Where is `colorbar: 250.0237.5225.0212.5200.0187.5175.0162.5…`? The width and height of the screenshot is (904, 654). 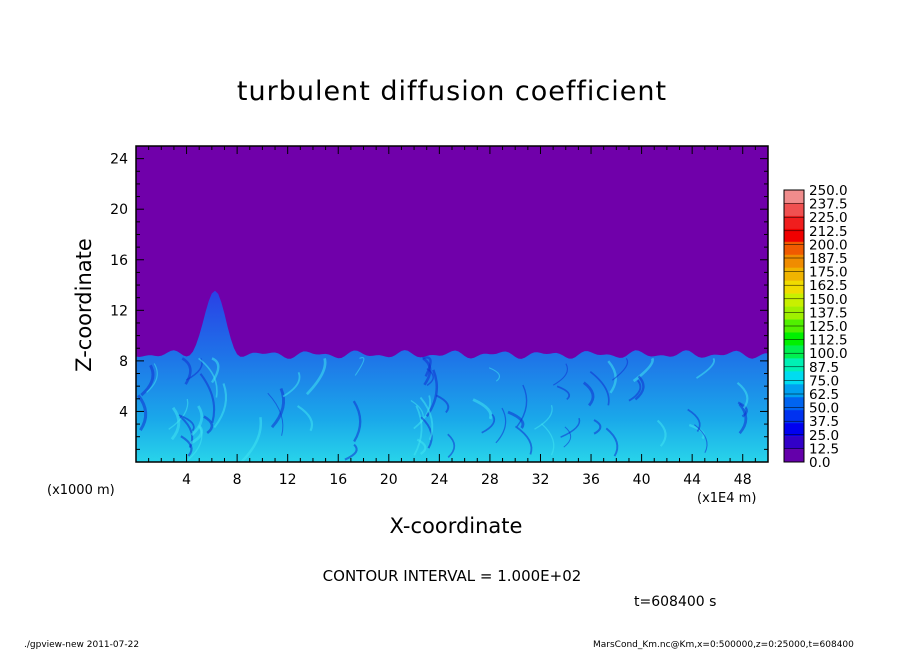 colorbar: 250.0237.5225.0212.5200.0187.5175.0162.5… is located at coordinates (815, 327).